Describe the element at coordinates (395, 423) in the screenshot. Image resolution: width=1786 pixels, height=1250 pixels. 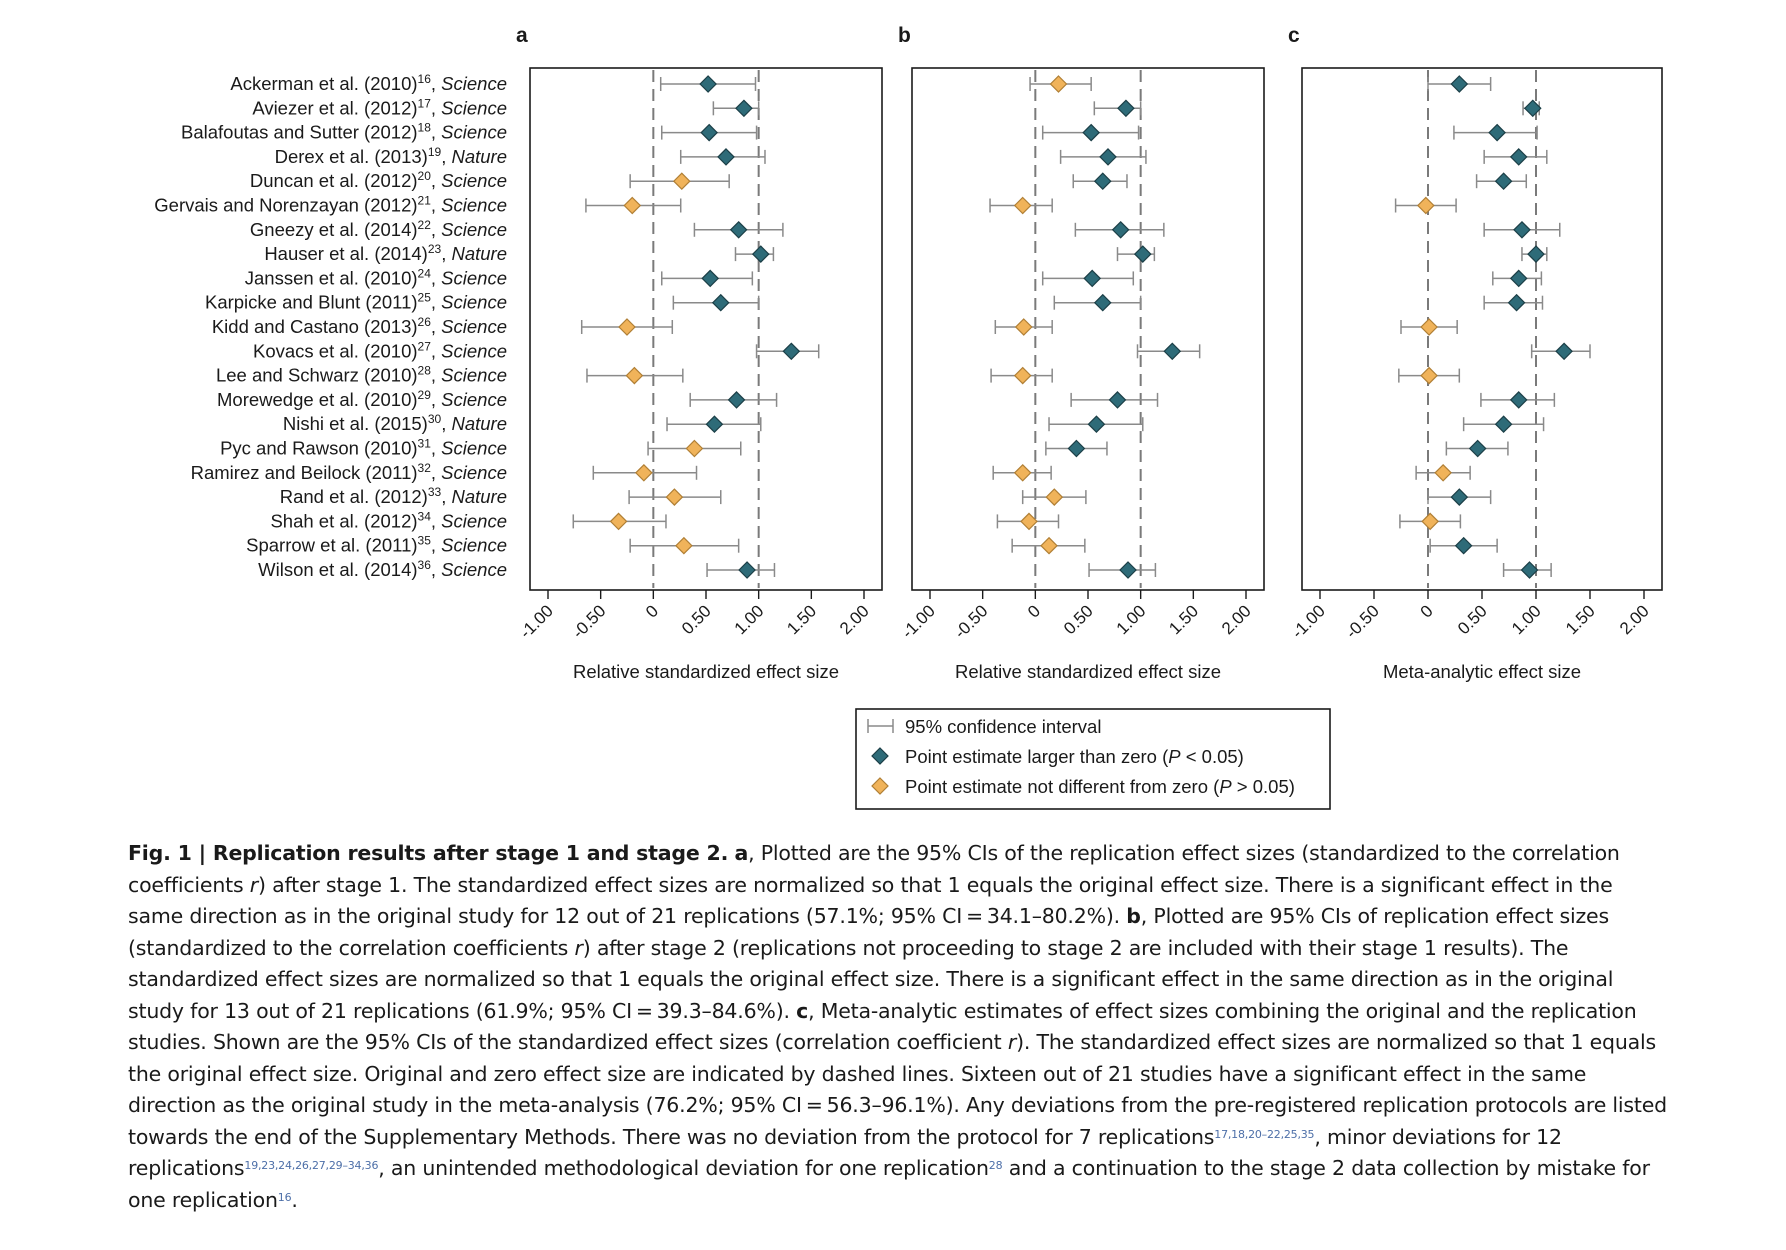
I see `study-label: Nishi et al. (2015)30, Nature` at that location.